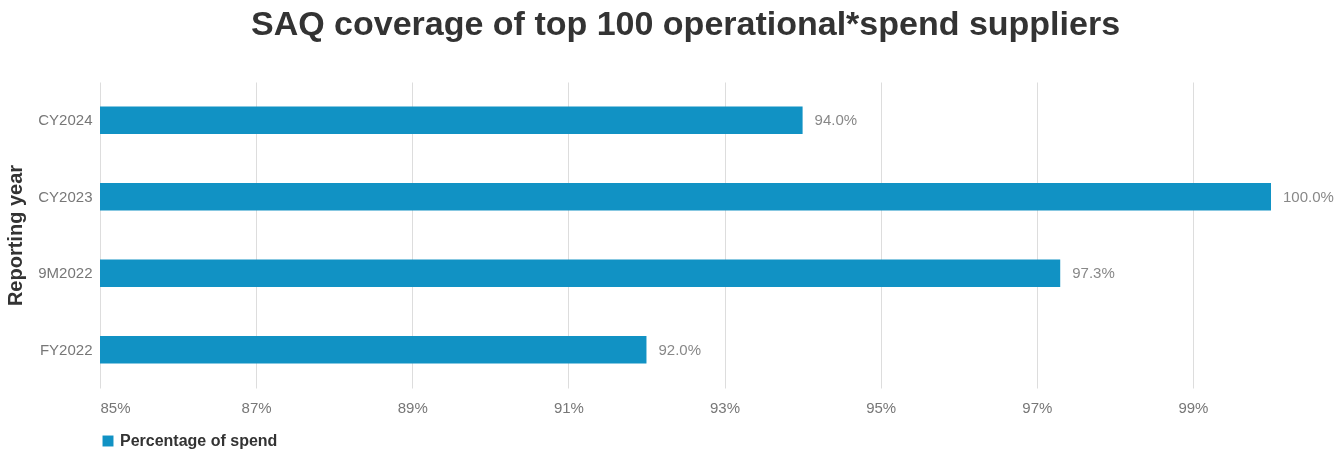 The image size is (1344, 457). What do you see at coordinates (1093, 273) in the screenshot?
I see `data-label: 97.3%` at bounding box center [1093, 273].